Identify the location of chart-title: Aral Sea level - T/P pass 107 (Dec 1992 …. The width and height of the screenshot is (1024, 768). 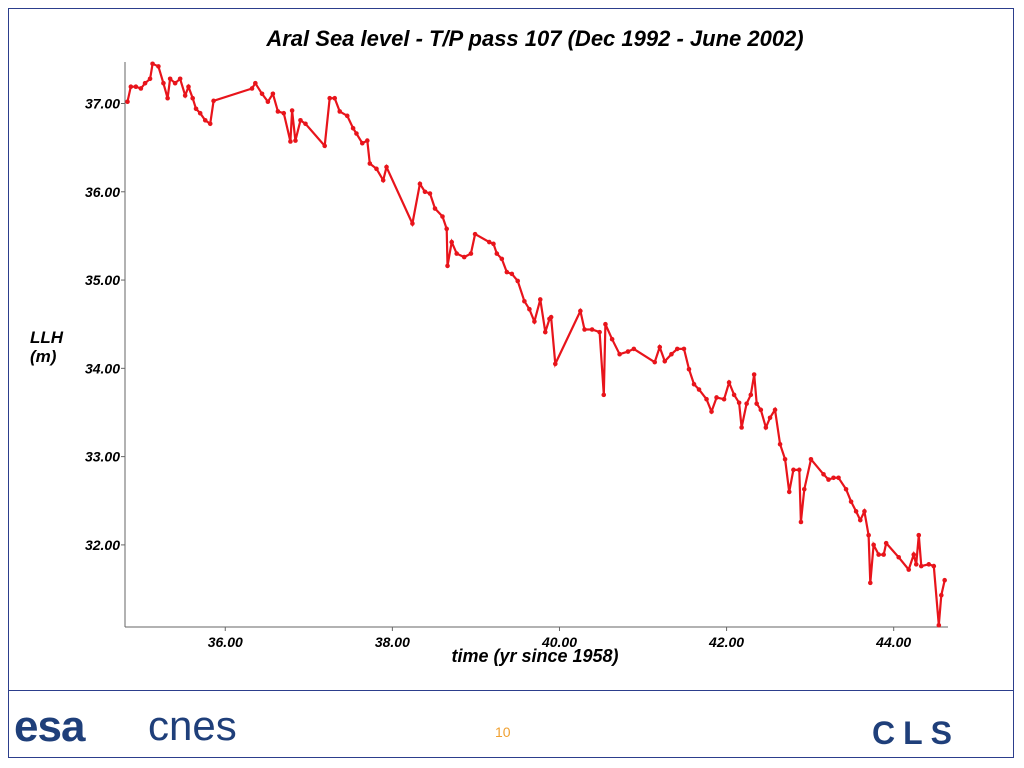
(534, 38).